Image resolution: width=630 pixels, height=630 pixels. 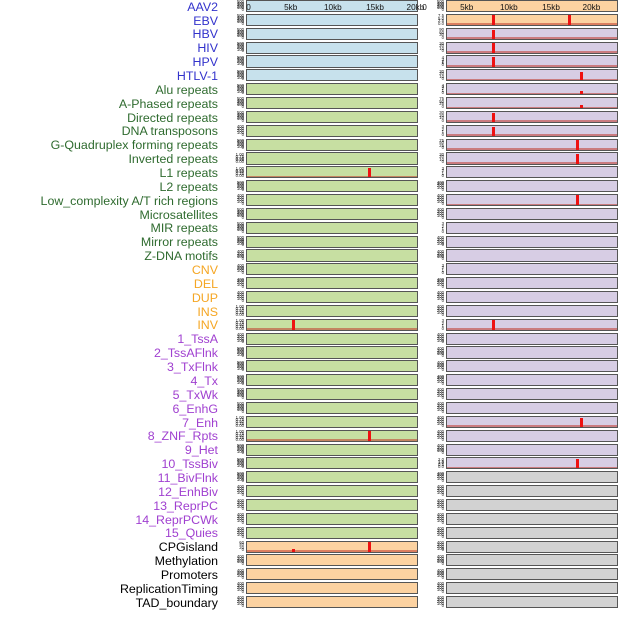 What do you see at coordinates (197, 76) in the screenshot?
I see `track-label-htlv-1: HTLV-1` at bounding box center [197, 76].